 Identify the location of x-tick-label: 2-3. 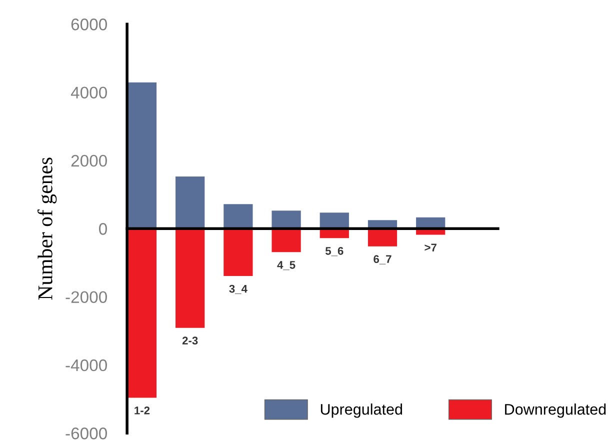
(190, 340).